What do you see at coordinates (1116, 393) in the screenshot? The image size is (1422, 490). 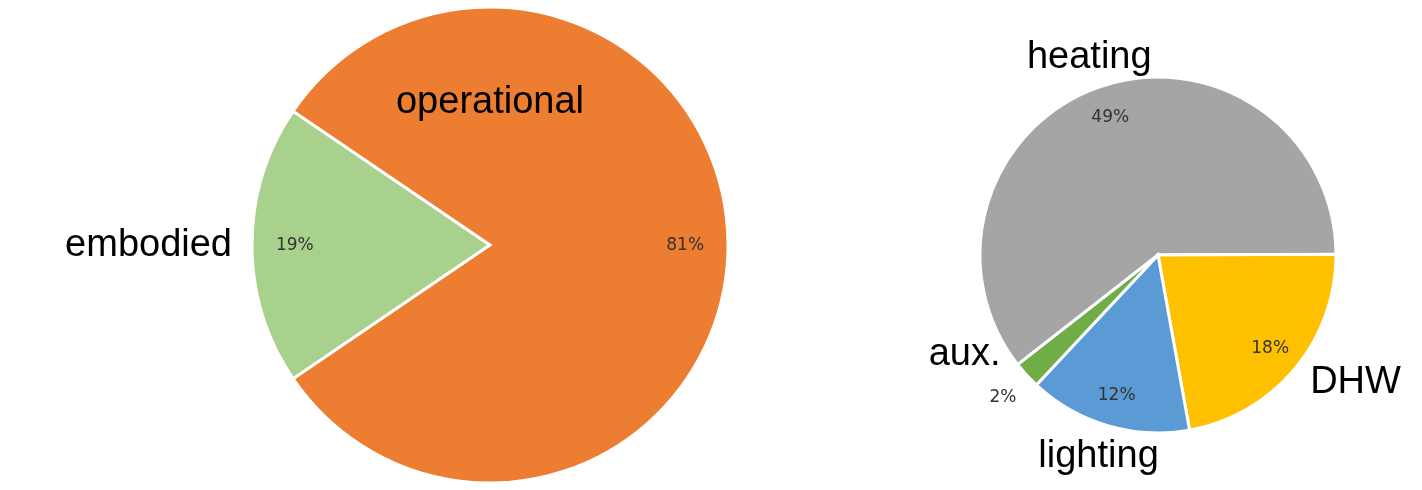 I see `data-label: 12%` at bounding box center [1116, 393].